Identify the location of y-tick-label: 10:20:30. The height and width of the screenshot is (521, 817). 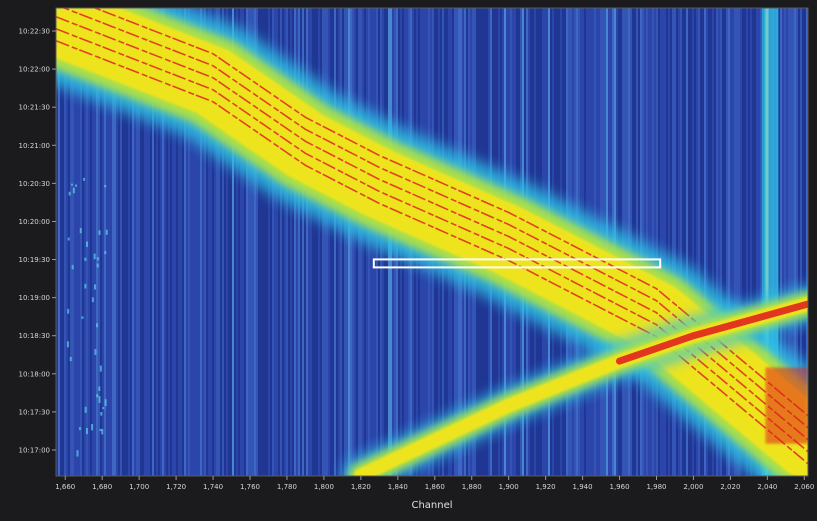
(34, 184).